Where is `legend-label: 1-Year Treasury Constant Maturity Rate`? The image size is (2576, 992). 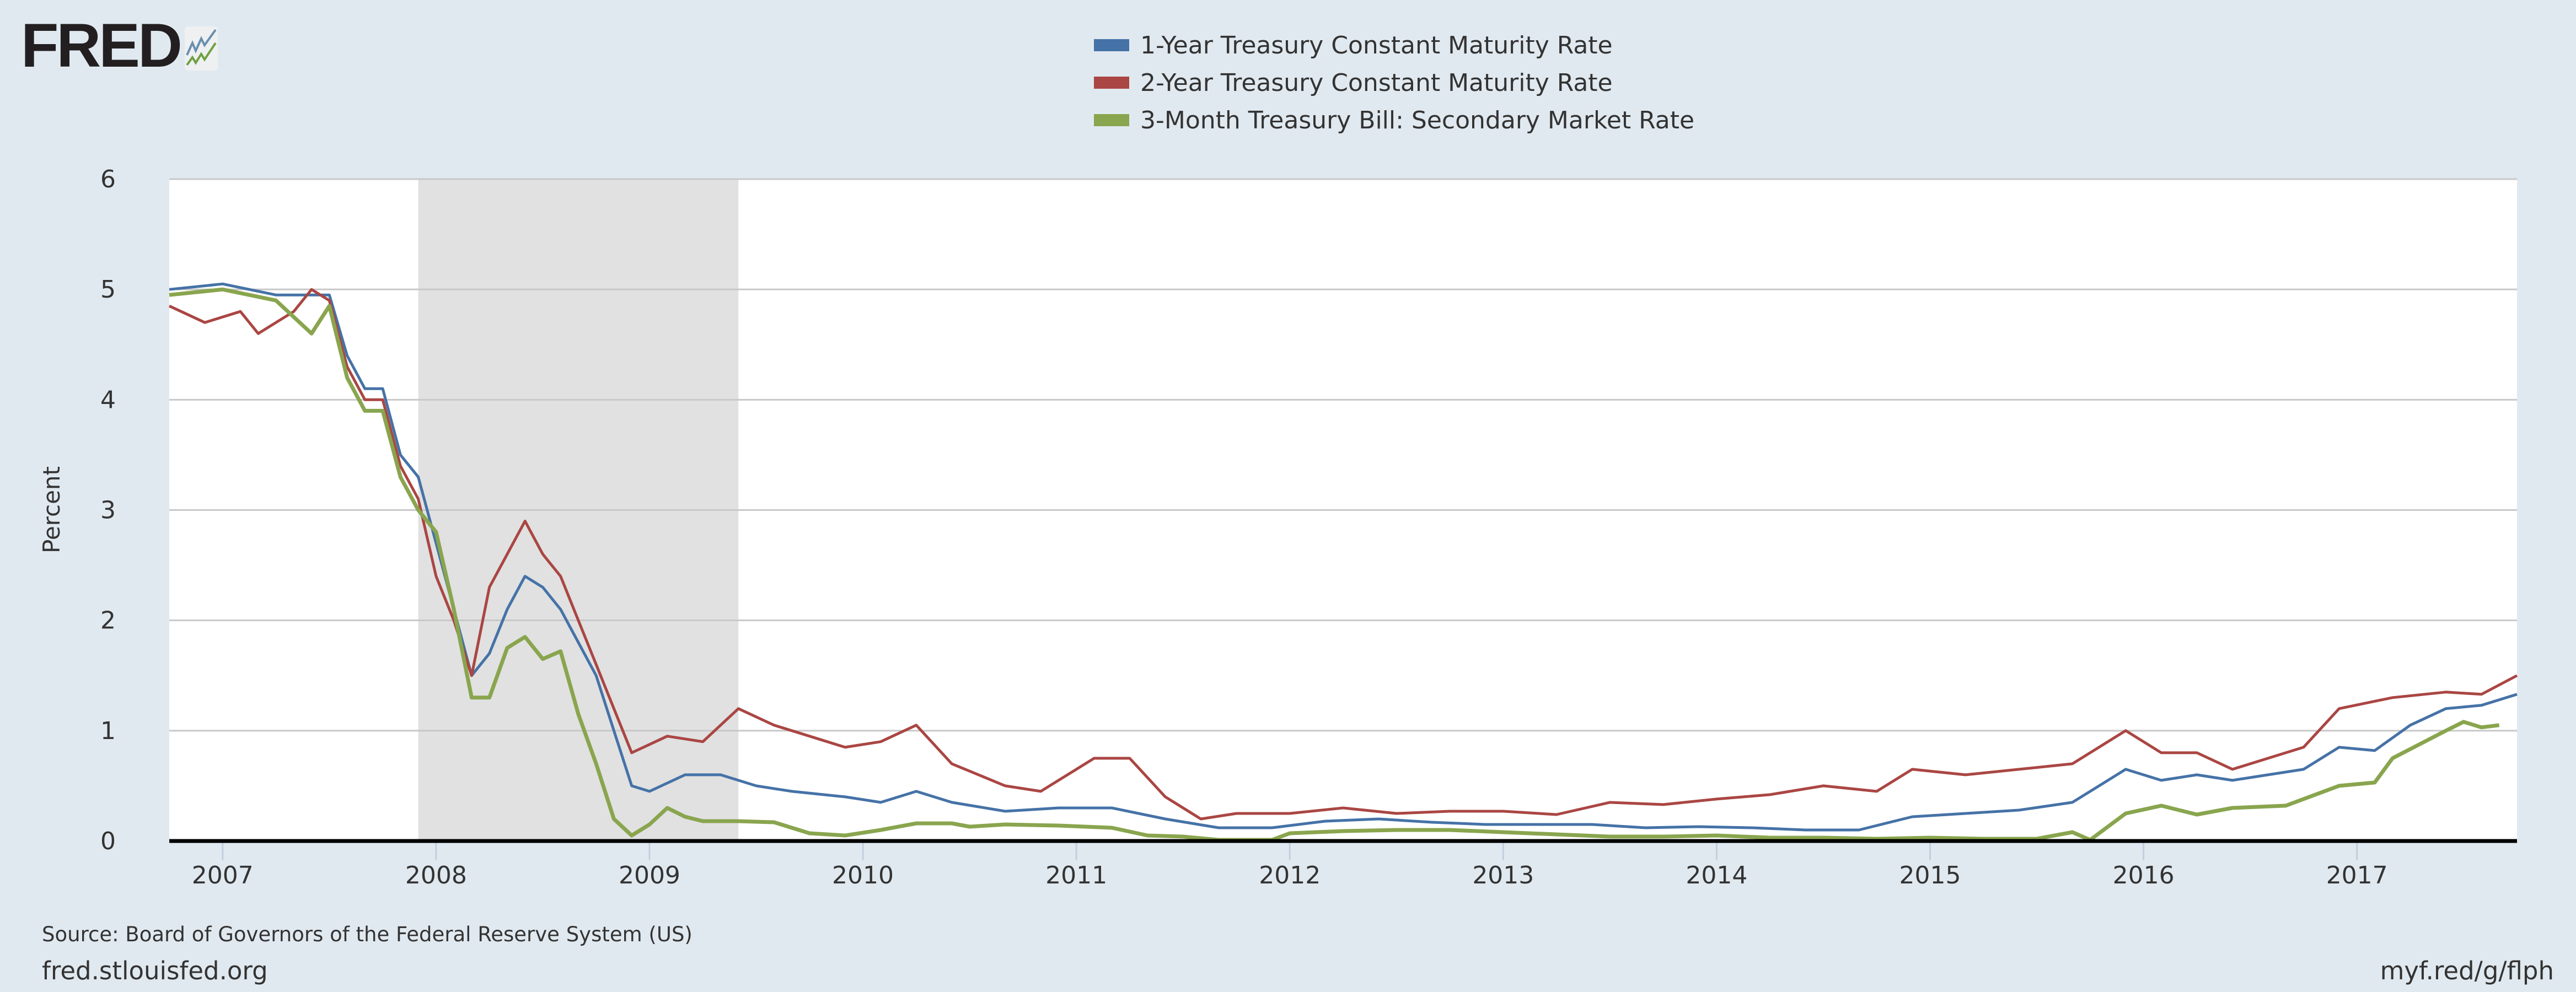
legend-label: 1-Year Treasury Constant Maturity Rate is located at coordinates (1376, 45).